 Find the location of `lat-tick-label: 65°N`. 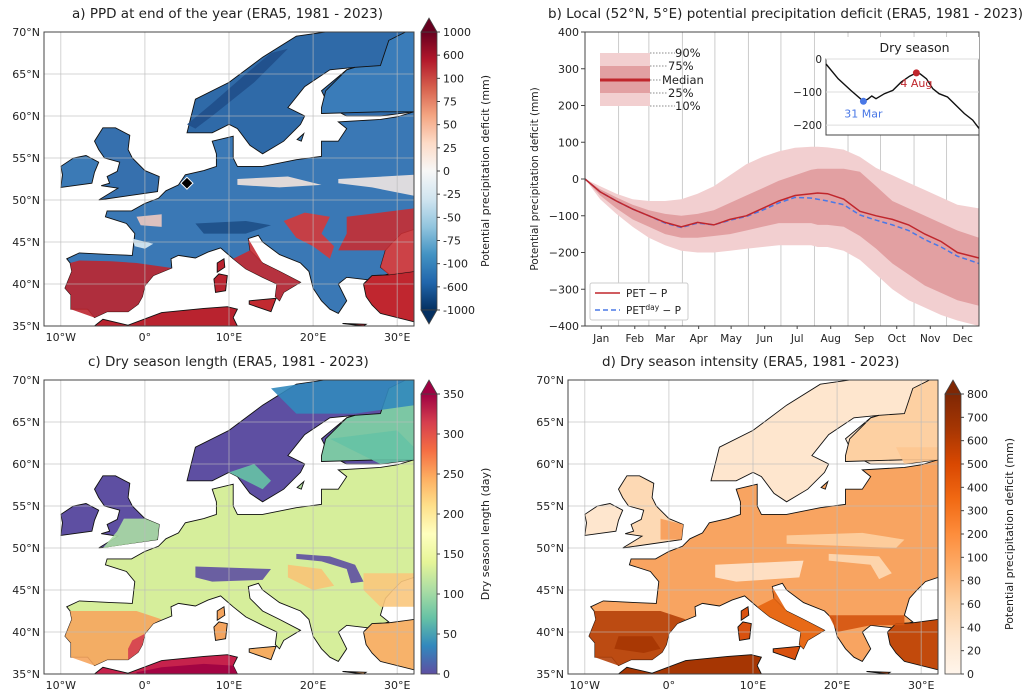

lat-tick-label: 65°N is located at coordinates (550, 422).